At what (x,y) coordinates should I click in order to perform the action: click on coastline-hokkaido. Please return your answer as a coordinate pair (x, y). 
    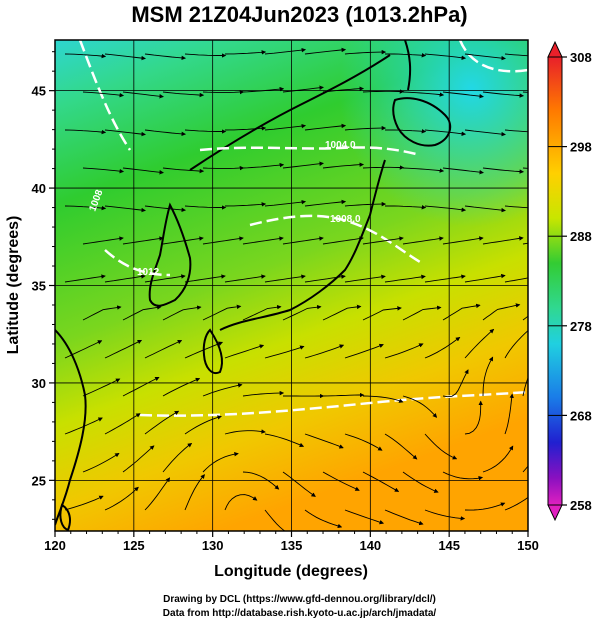
    Looking at the image, I should click on (422, 122).